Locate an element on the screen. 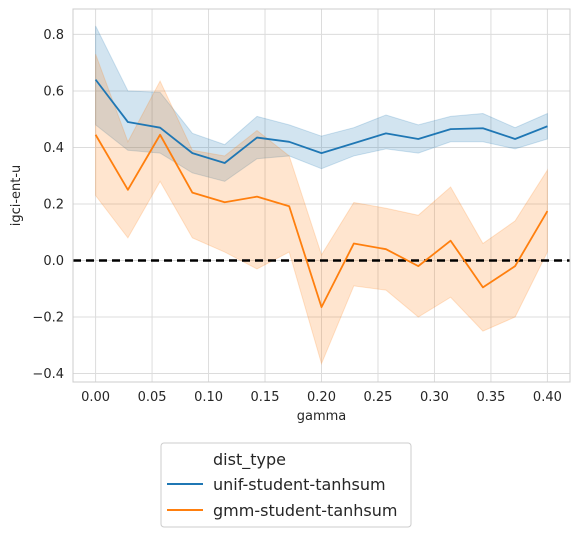 The image size is (578, 537). y-tick-labels: −0.4 −0.2 0.0 0.2 0.4 0.6 0.8 is located at coordinates (48, 205).